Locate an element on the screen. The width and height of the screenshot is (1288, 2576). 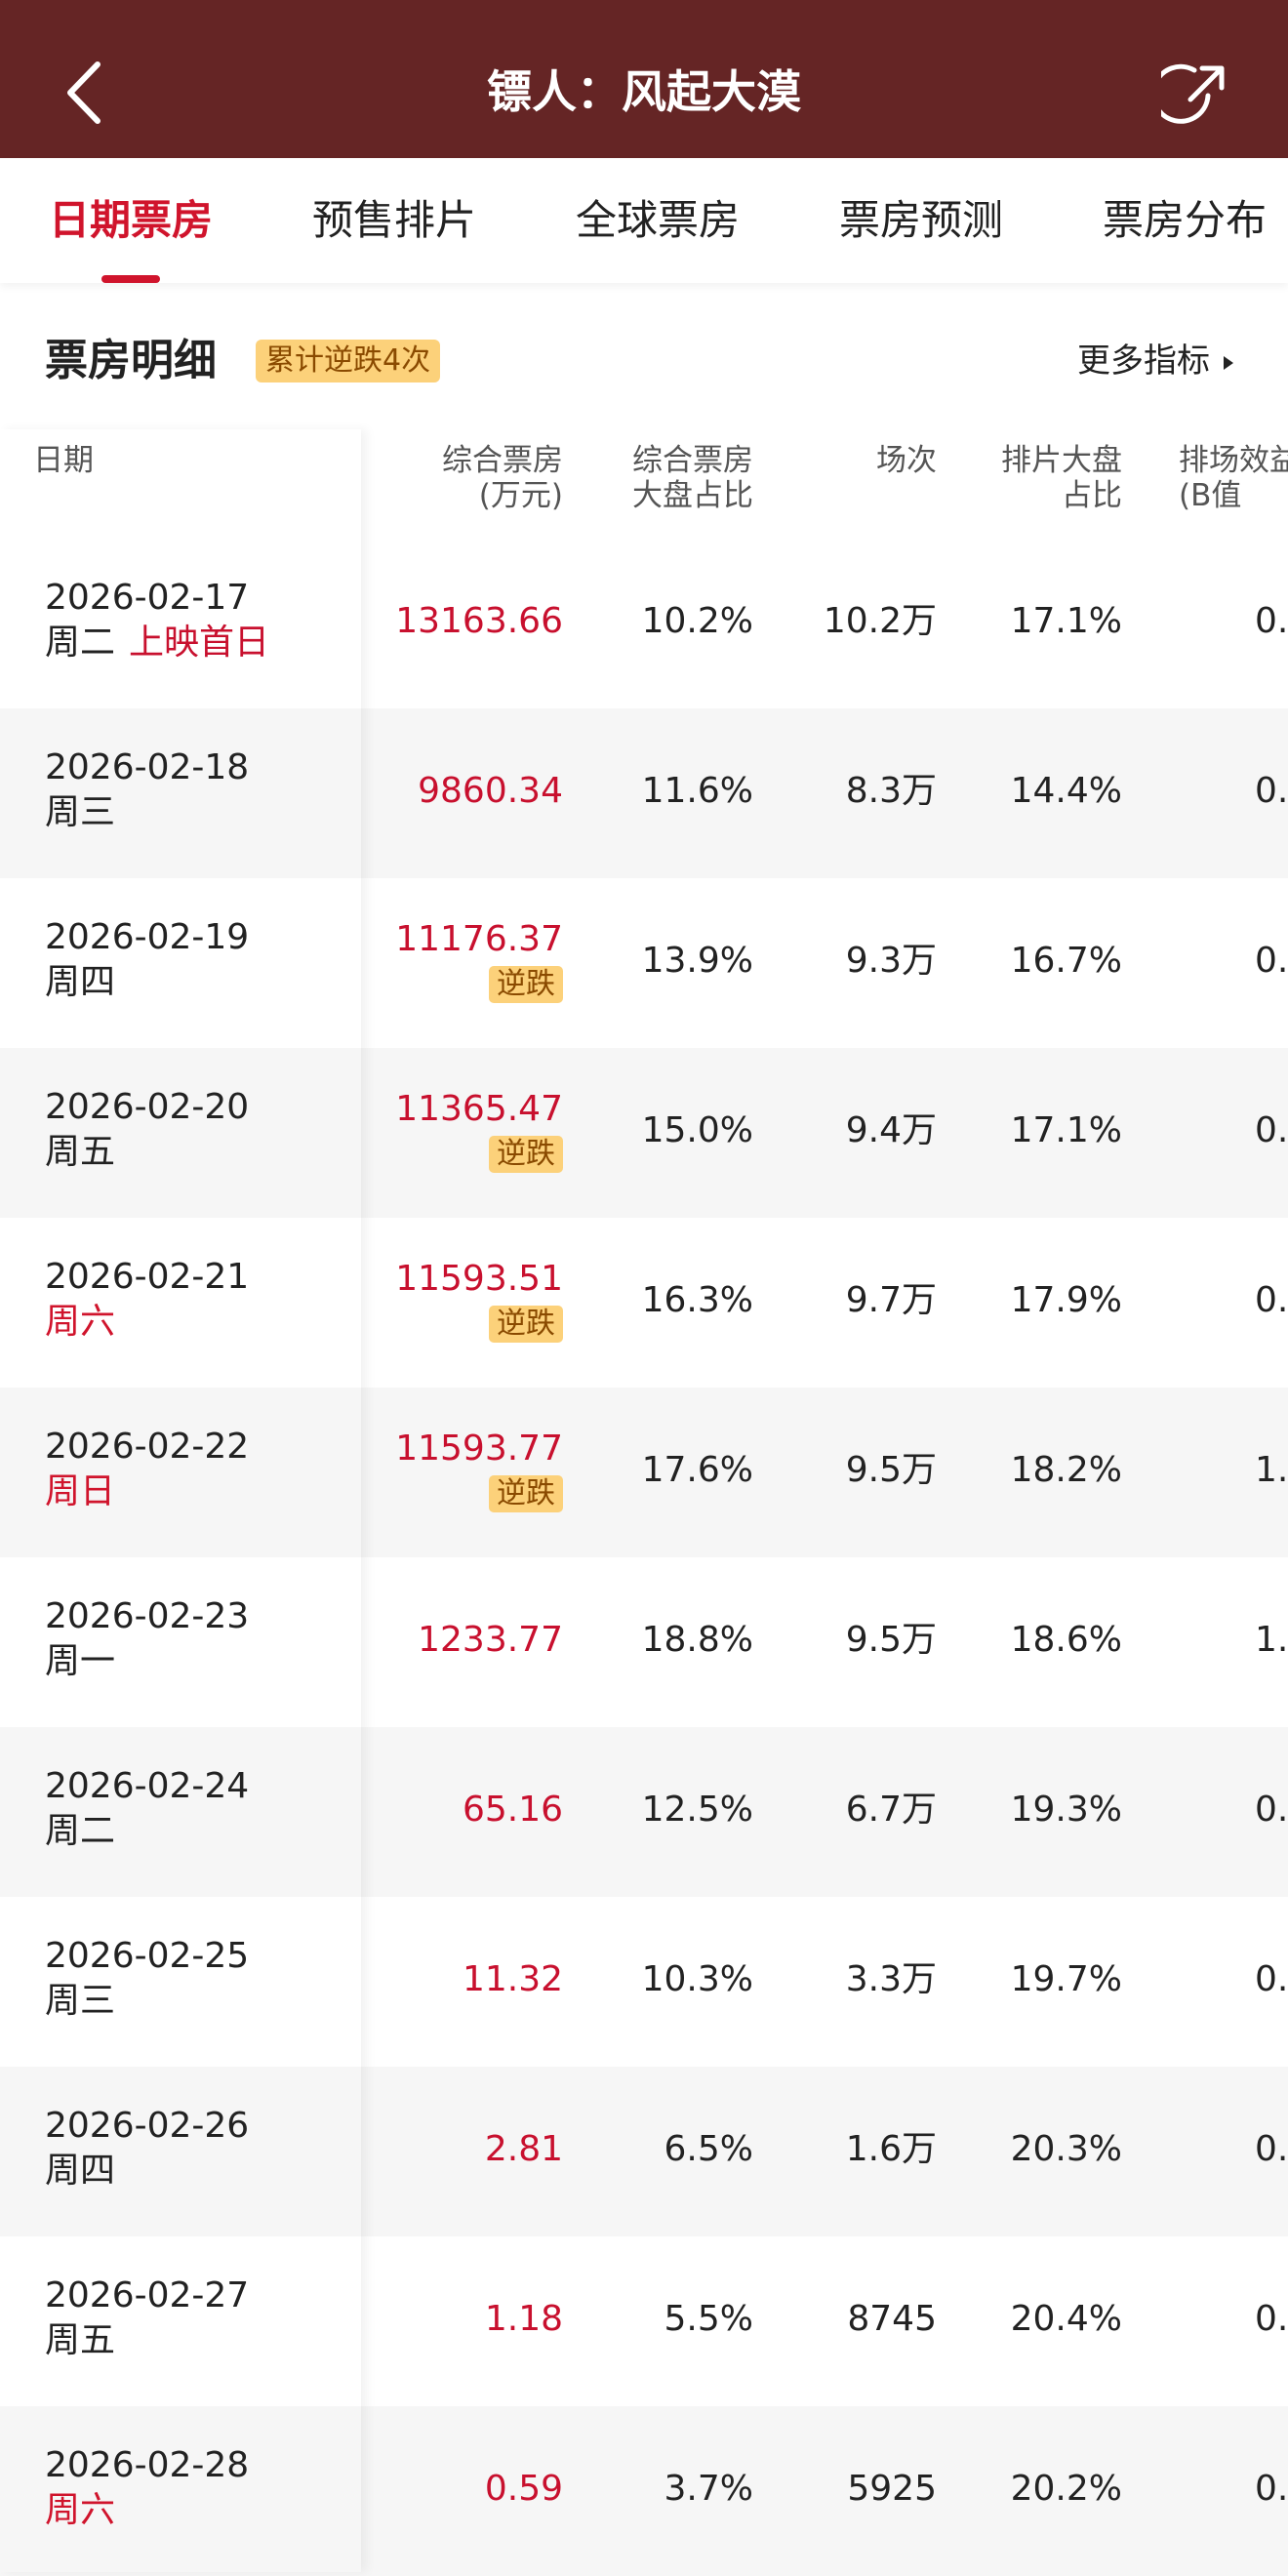
date: 2026-02-26 is located at coordinates (147, 2126).